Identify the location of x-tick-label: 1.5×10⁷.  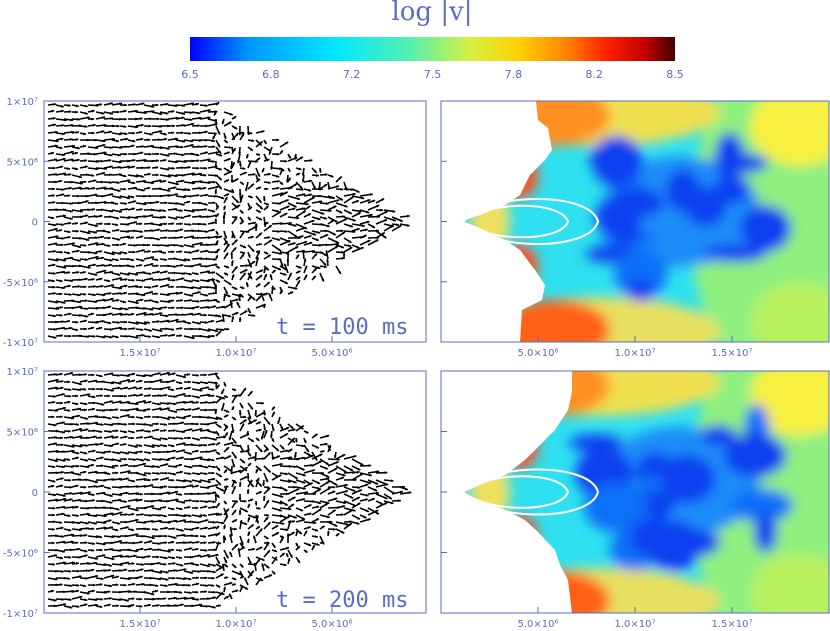
(731, 353).